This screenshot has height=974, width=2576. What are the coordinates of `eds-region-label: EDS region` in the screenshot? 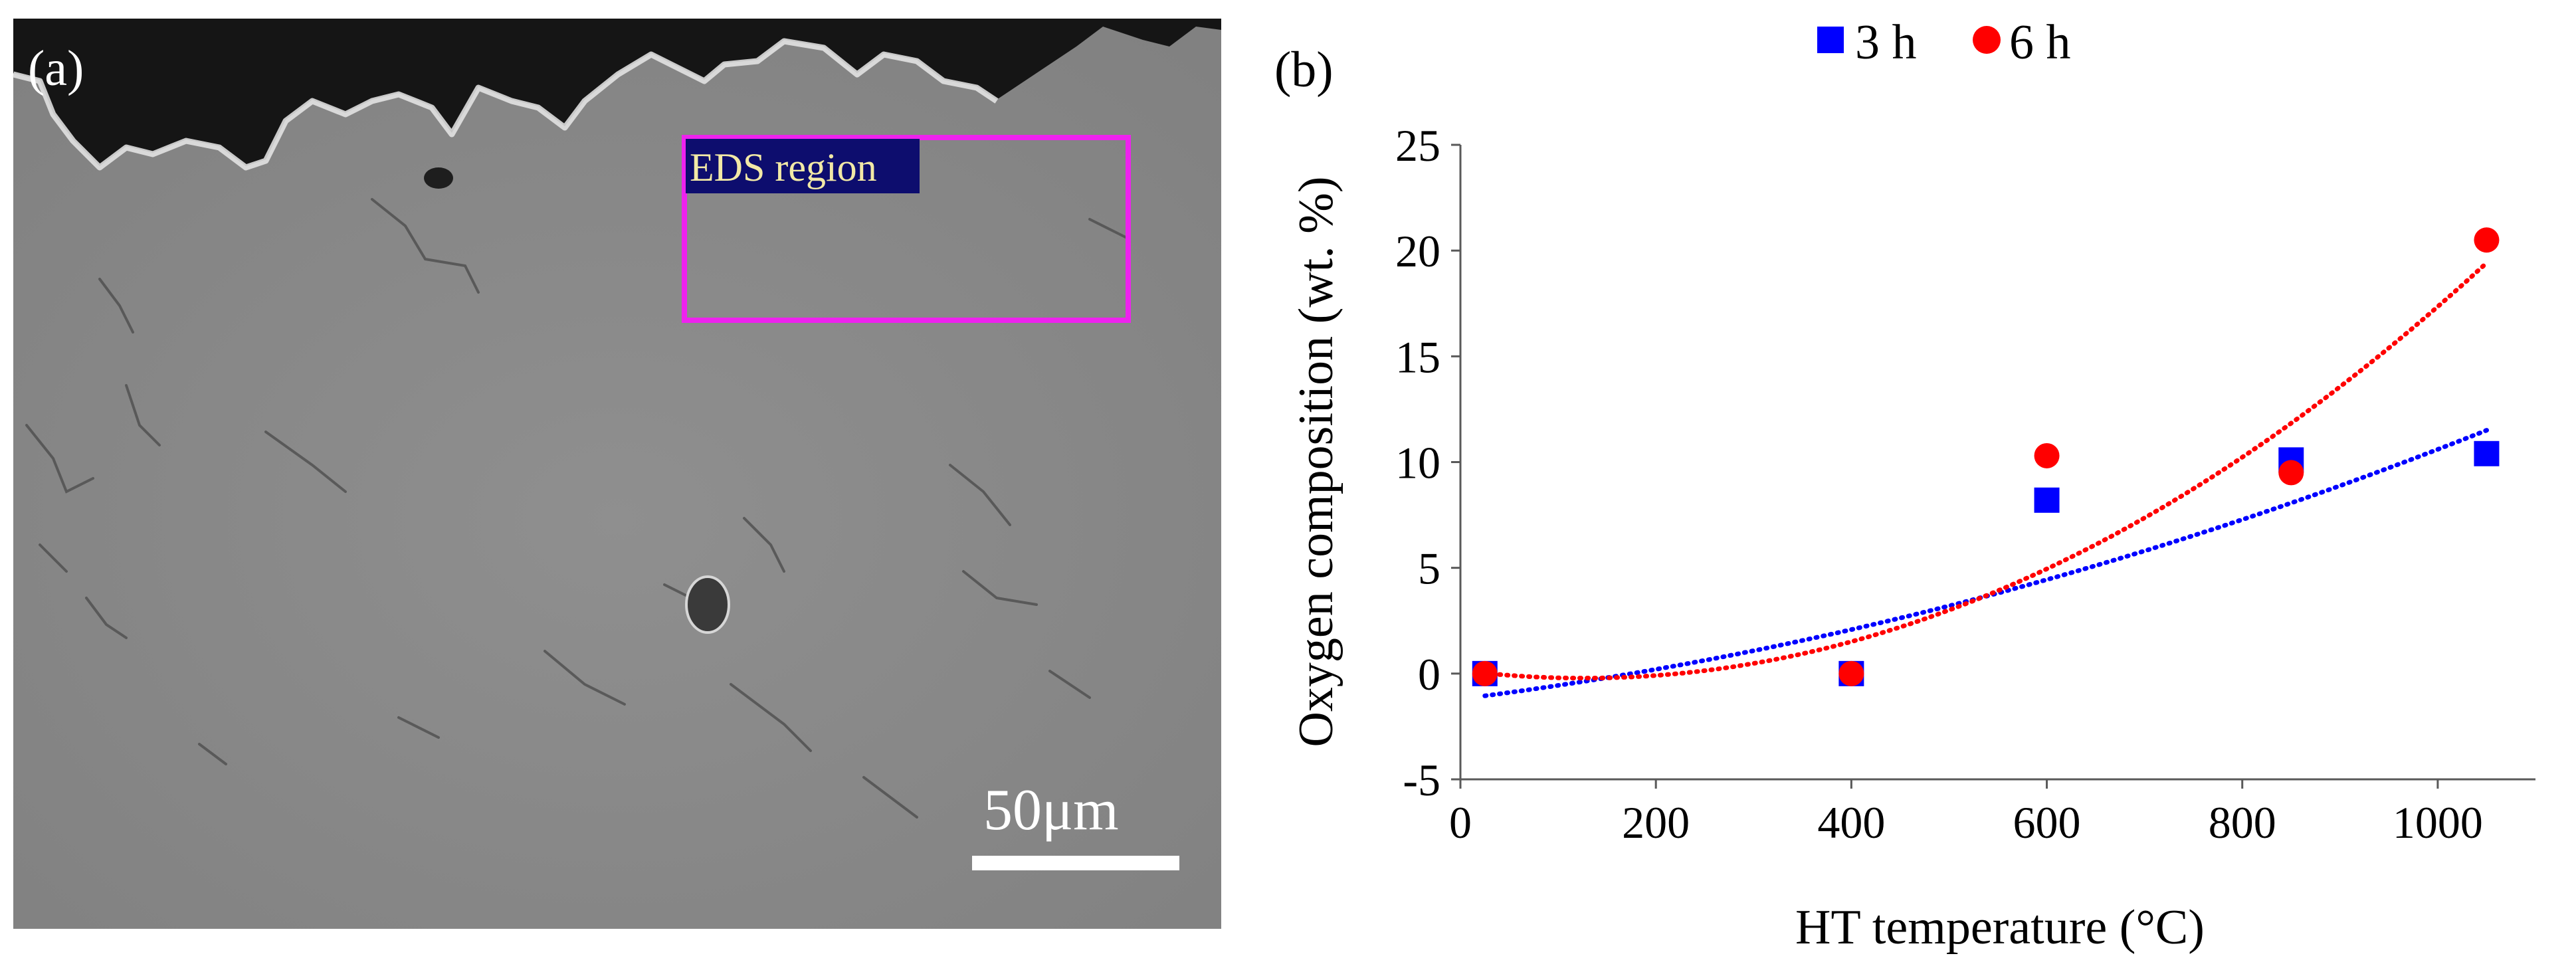 It's located at (784, 167).